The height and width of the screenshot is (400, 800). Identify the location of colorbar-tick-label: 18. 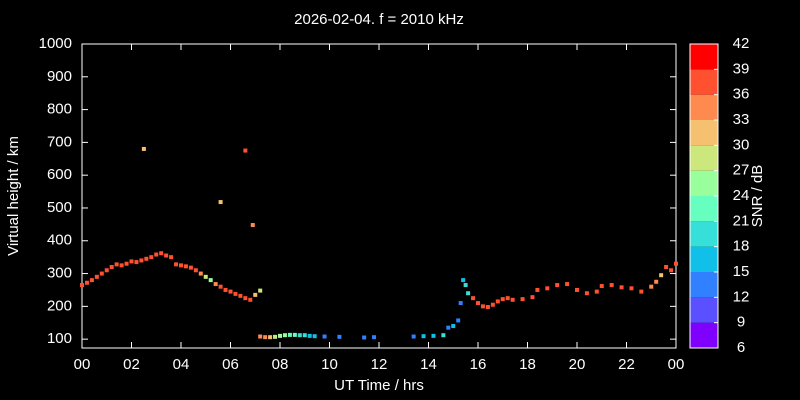
(741, 246).